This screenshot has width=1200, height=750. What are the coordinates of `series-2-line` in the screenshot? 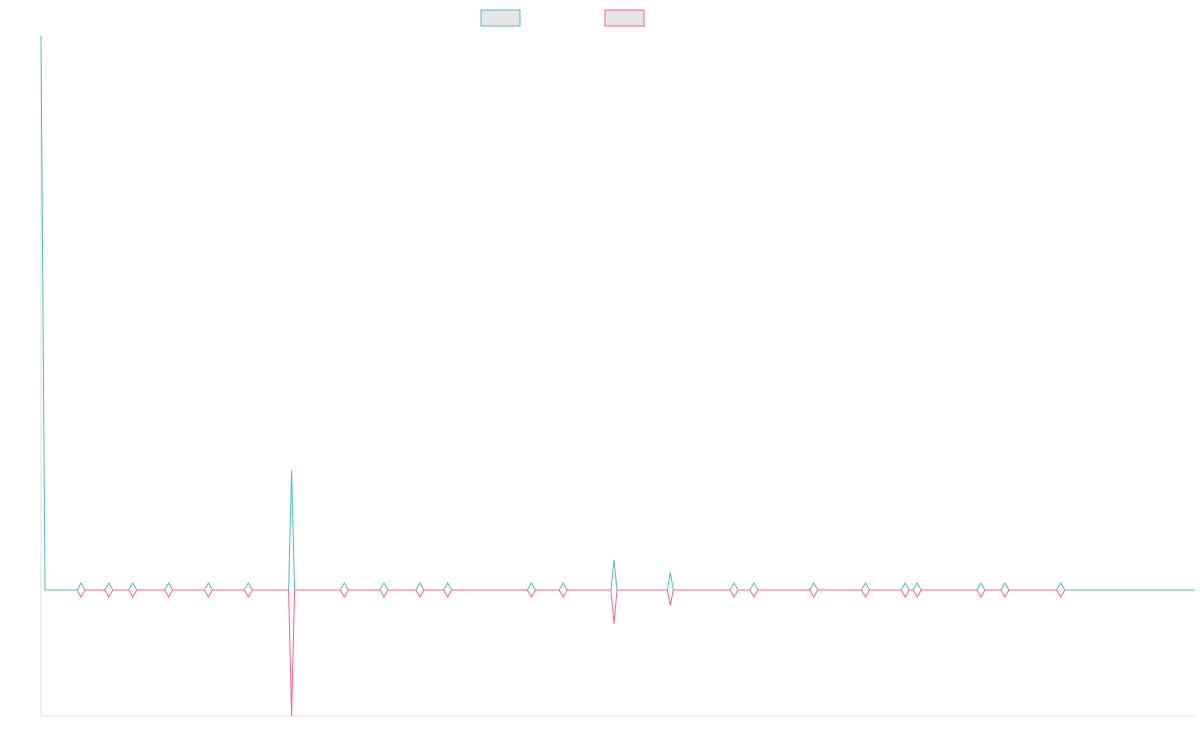 It's located at (571, 653).